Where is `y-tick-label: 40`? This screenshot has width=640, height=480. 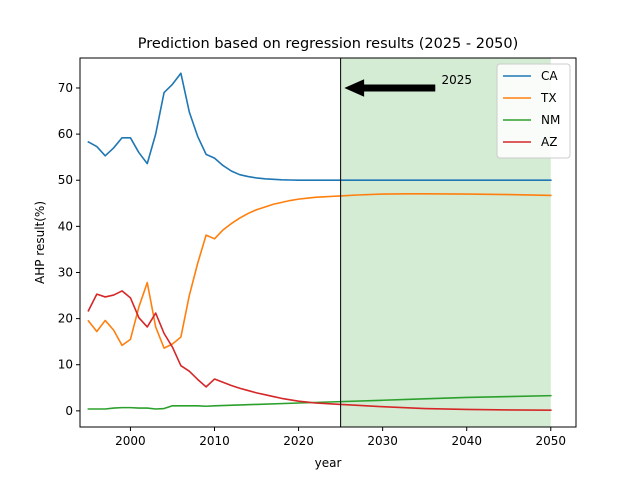 y-tick-label: 40 is located at coordinates (65, 226).